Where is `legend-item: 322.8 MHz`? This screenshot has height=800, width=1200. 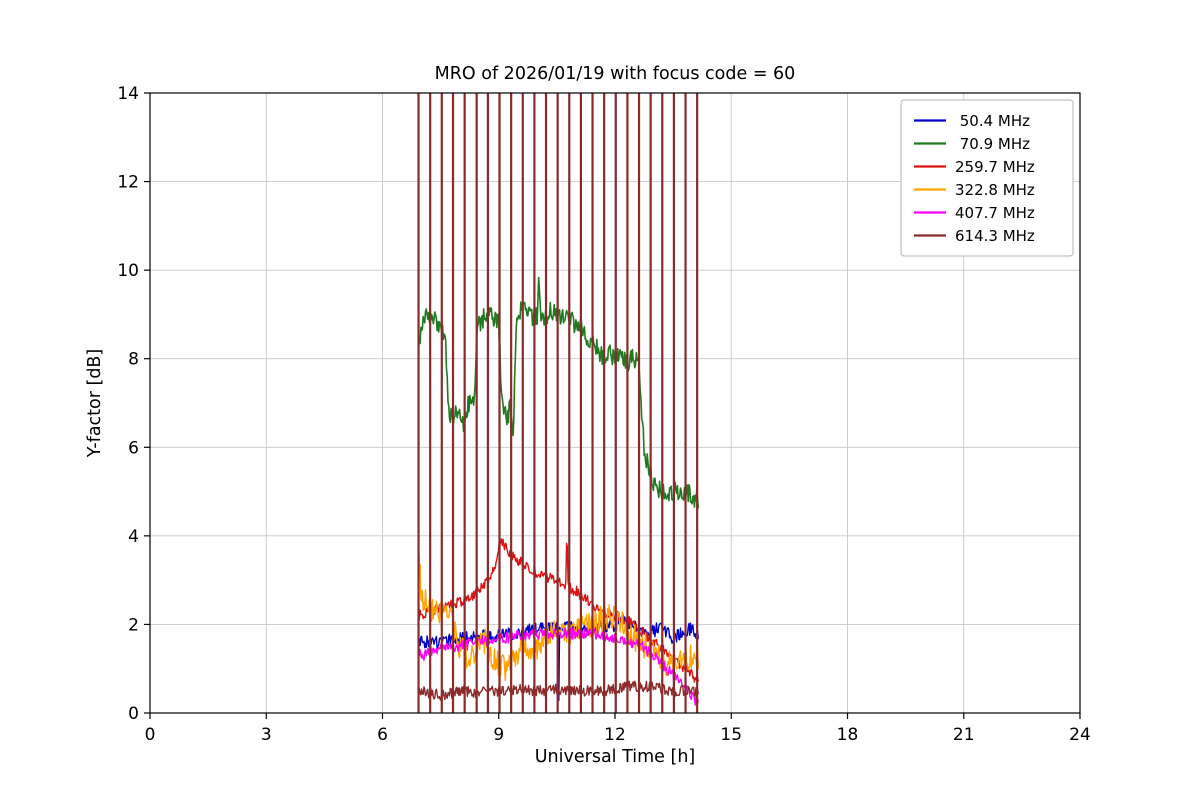
legend-item: 322.8 MHz is located at coordinates (974, 190).